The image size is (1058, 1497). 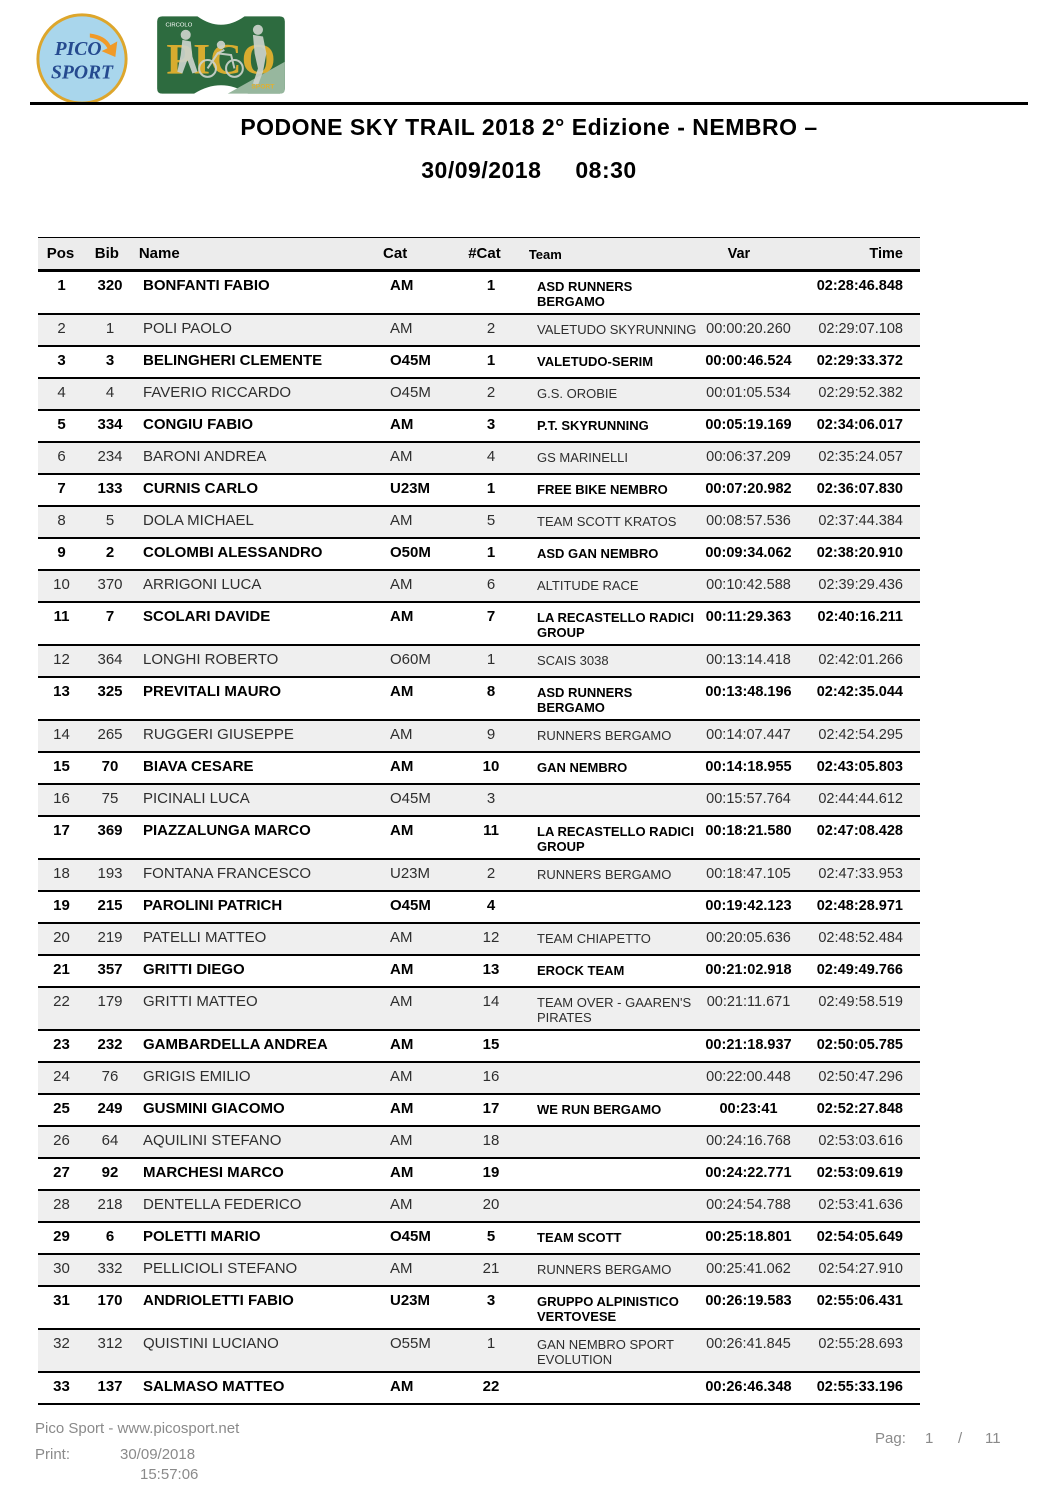 What do you see at coordinates (110, 285) in the screenshot?
I see `cell-bib: 320` at bounding box center [110, 285].